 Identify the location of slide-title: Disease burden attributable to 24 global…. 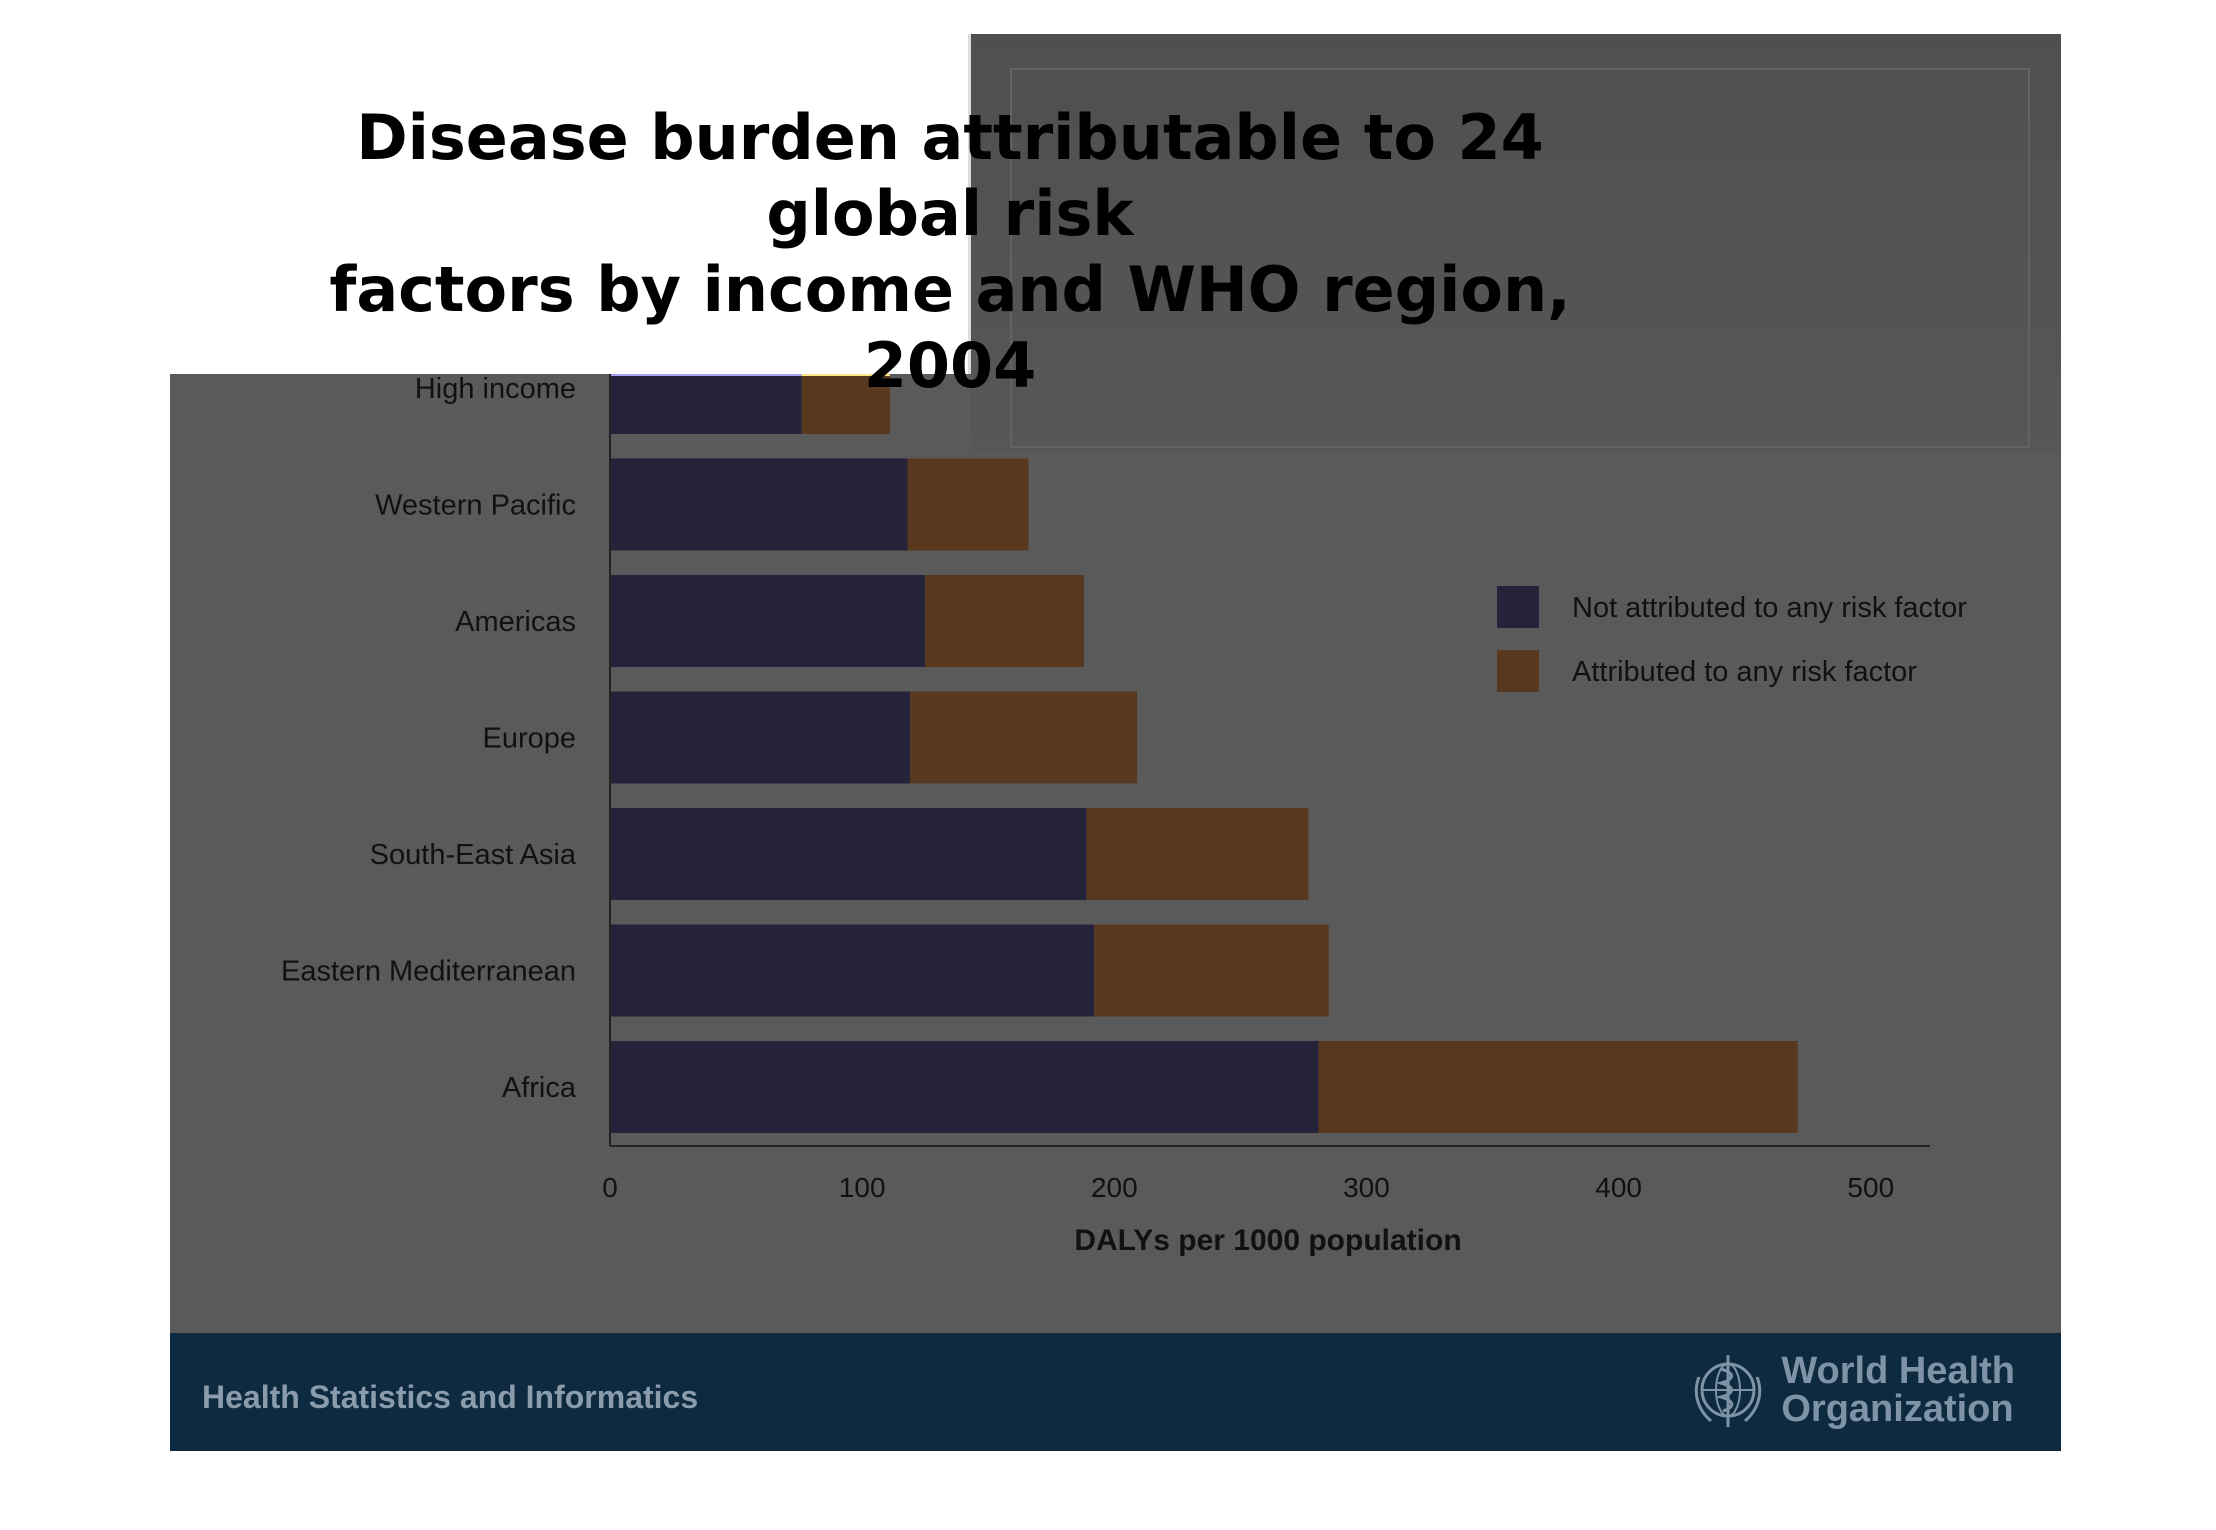
(950, 252).